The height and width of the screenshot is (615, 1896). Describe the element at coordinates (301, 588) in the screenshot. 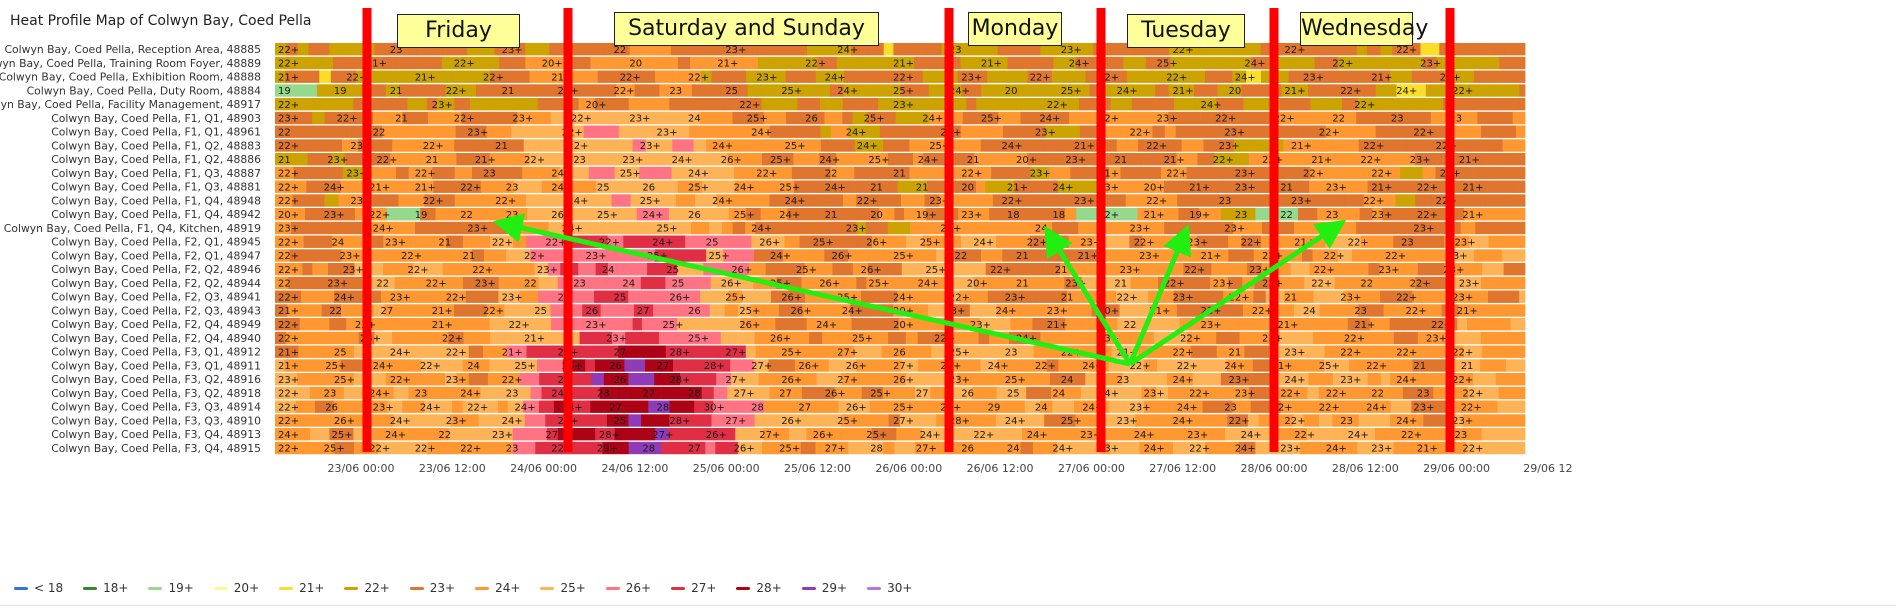

I see `legend-item: 21+` at that location.